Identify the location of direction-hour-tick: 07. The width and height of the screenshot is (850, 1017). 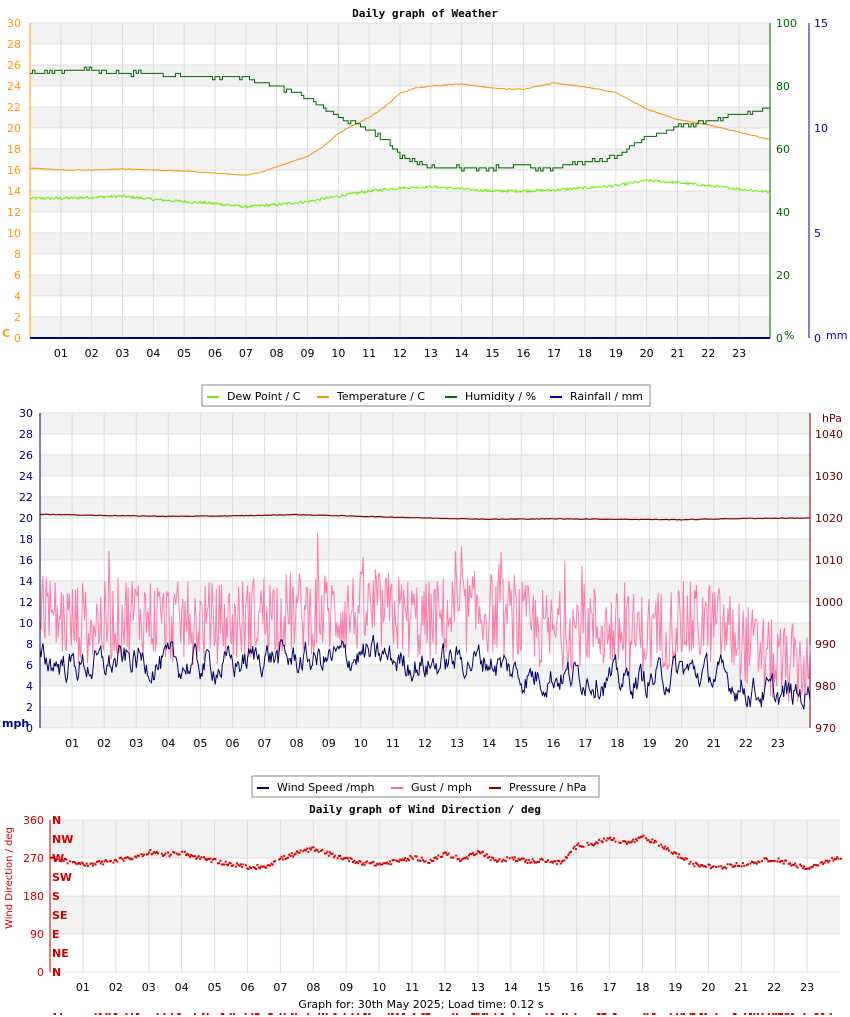
(280, 987).